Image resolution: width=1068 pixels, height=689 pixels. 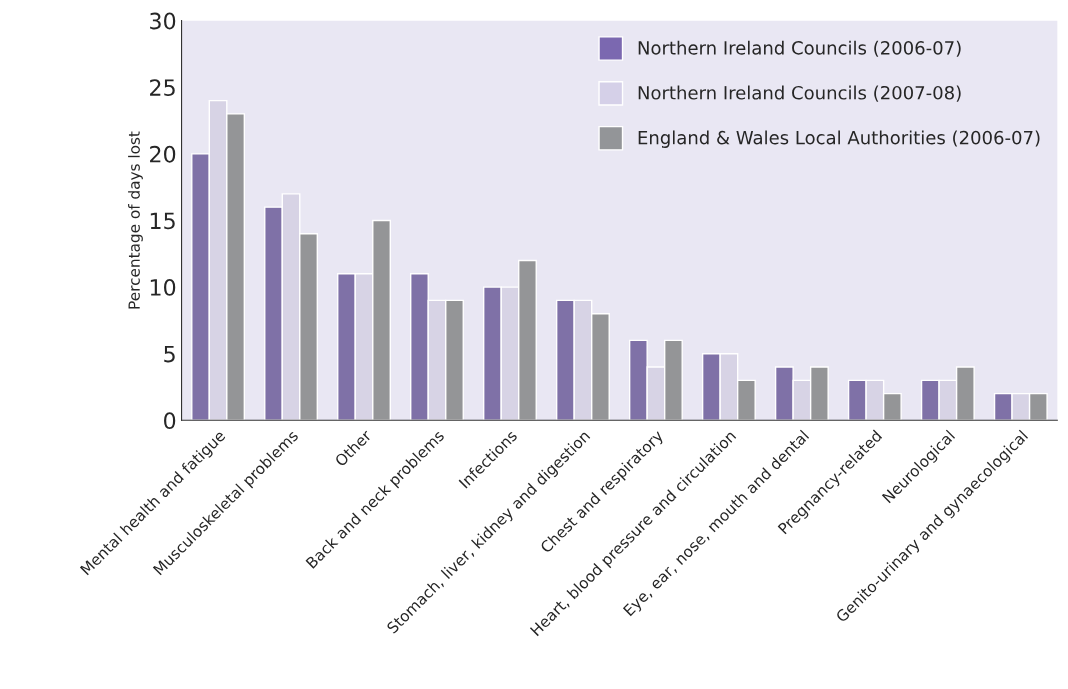 What do you see at coordinates (163, 21) in the screenshot?
I see `y-tick-label: 30` at bounding box center [163, 21].